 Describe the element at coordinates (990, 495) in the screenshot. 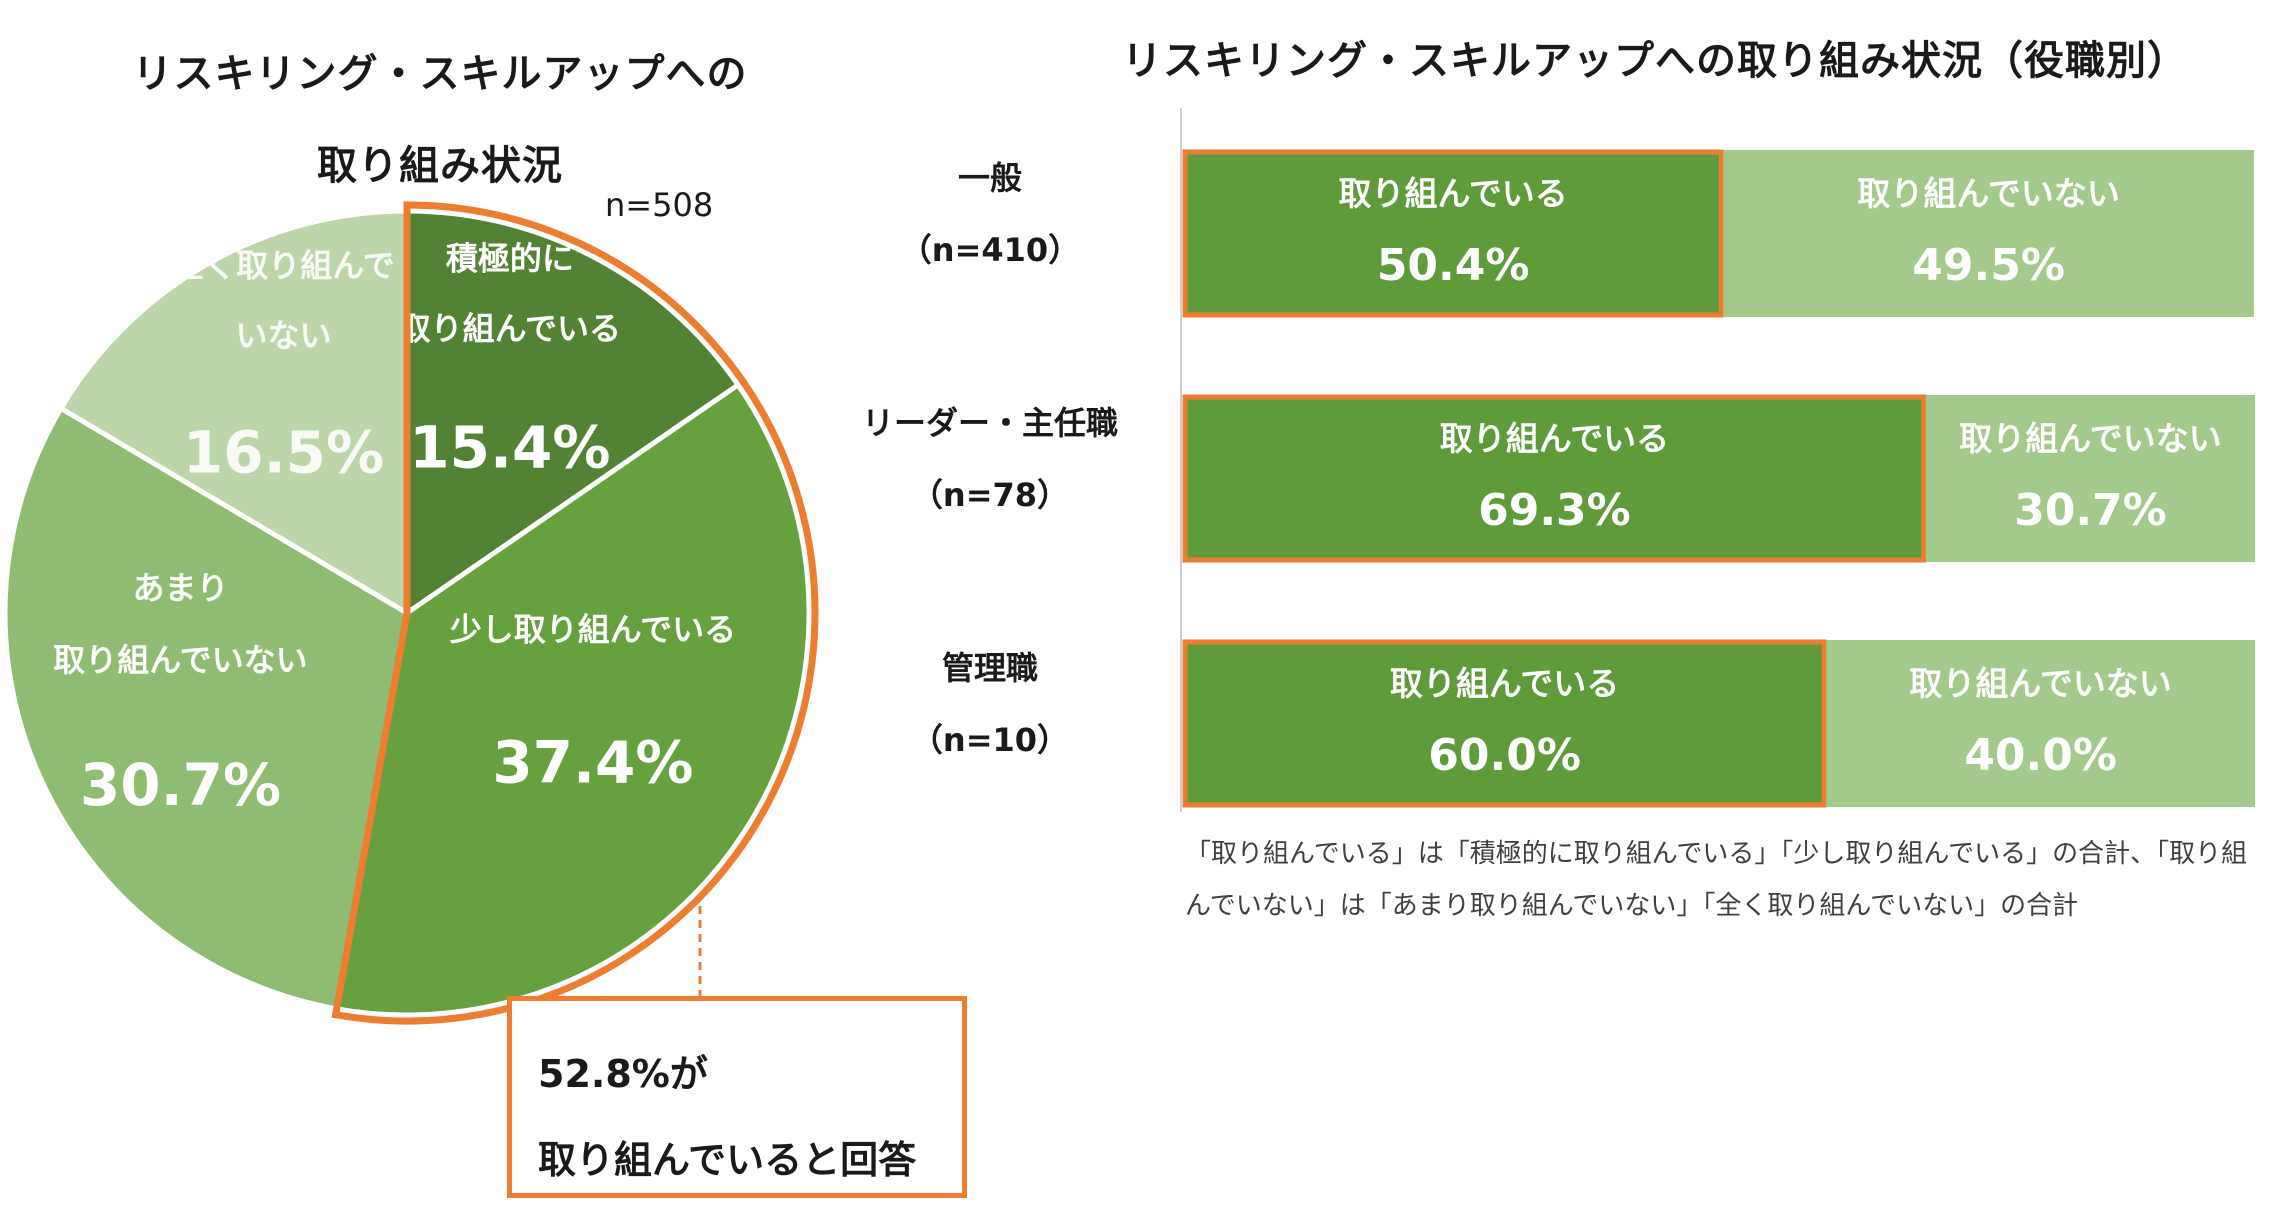

I see `bar-category-n: （n=78）` at that location.